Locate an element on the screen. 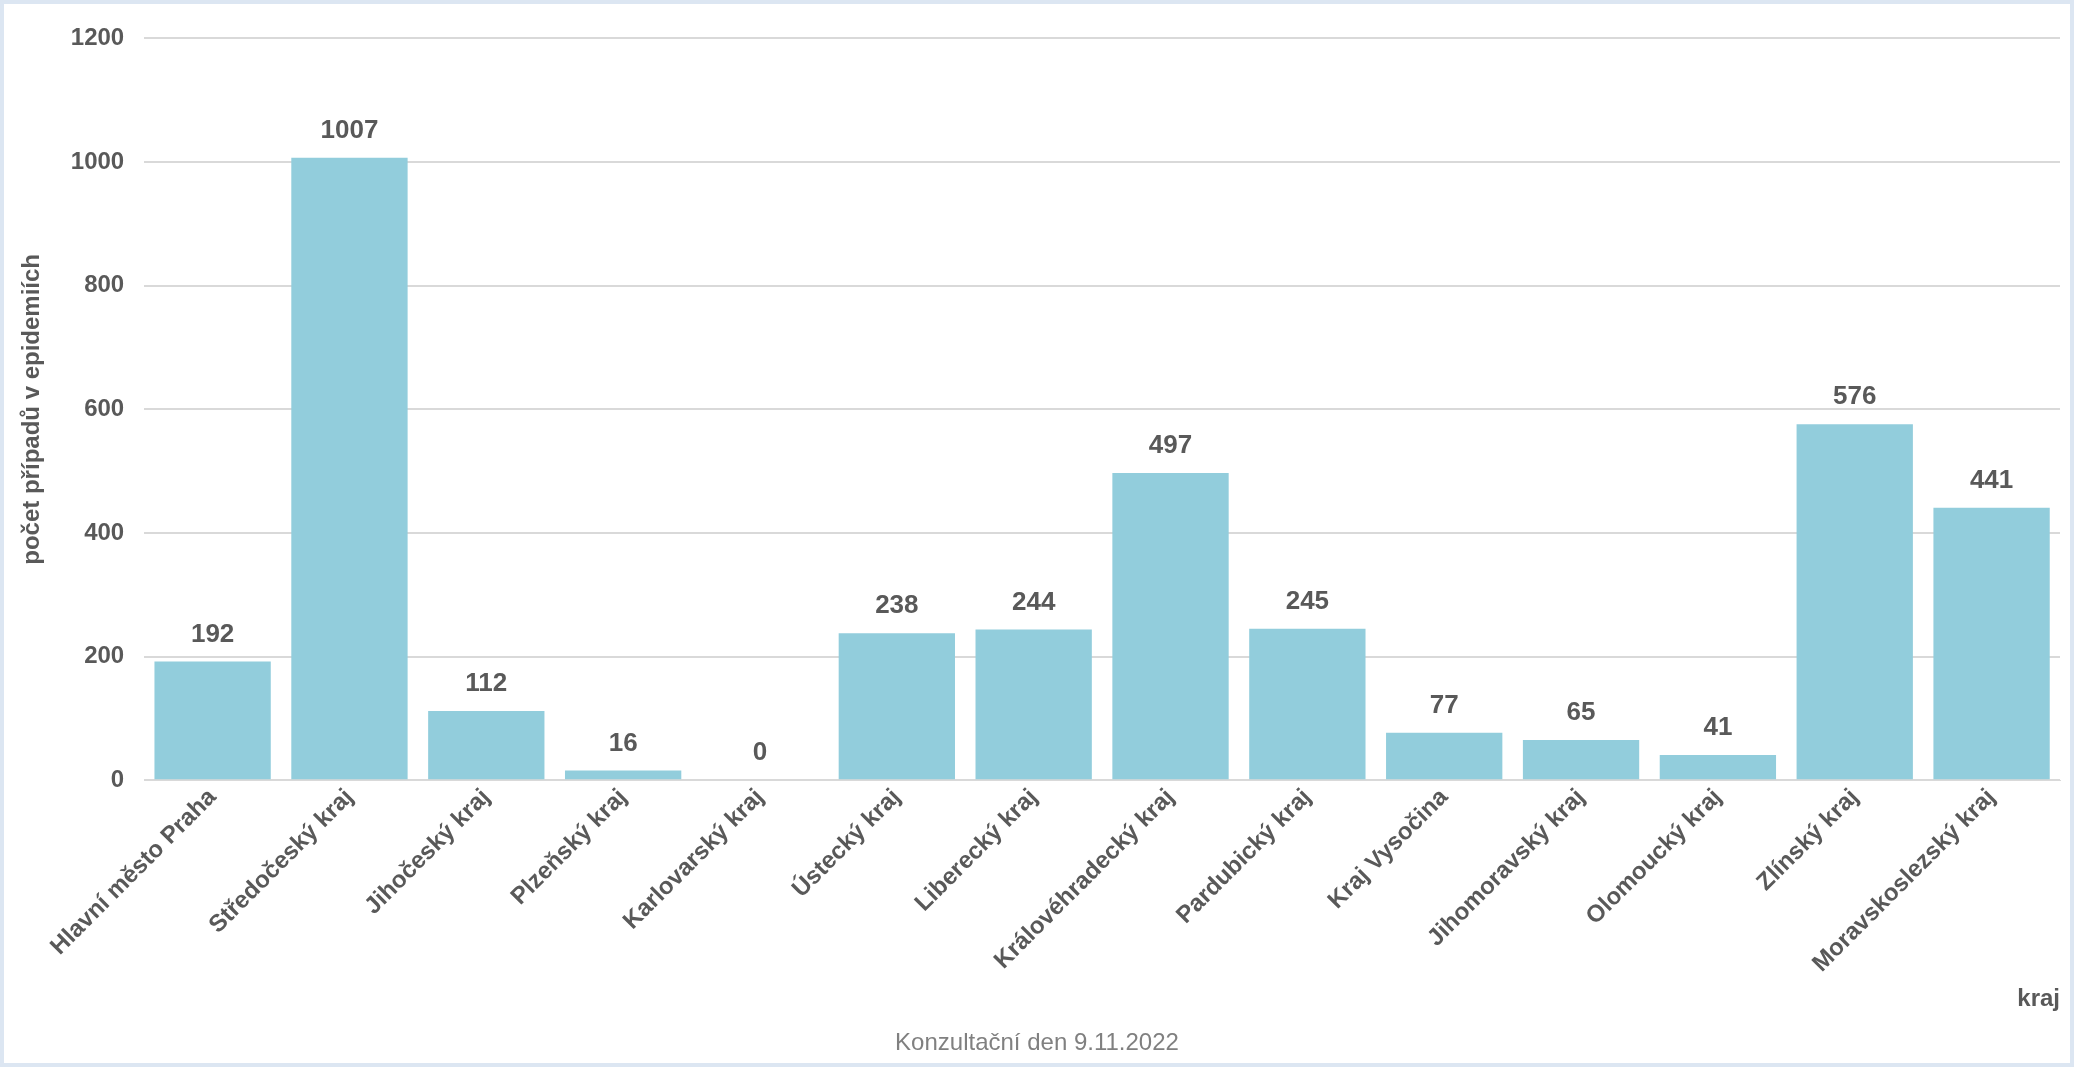 Image resolution: width=2074 pixels, height=1067 pixels. text: Konzultační den 9.11.2022 is located at coordinates (1037, 1041).